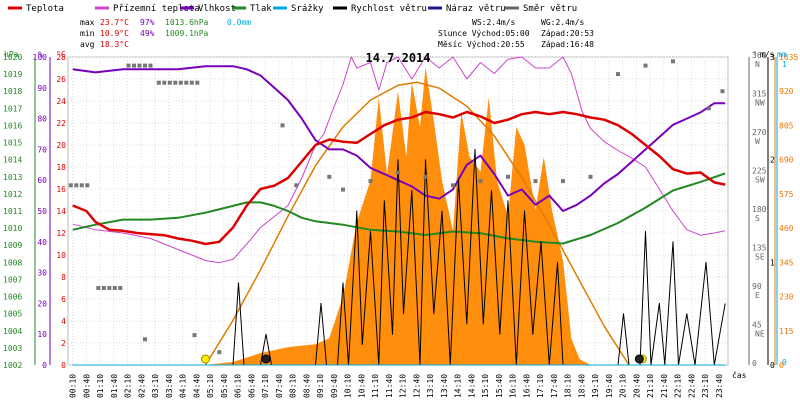 This screenshot has height=400, width=800. What do you see at coordinates (499, 386) in the screenshot?
I see `time-tick-label: 15:40` at bounding box center [499, 386].